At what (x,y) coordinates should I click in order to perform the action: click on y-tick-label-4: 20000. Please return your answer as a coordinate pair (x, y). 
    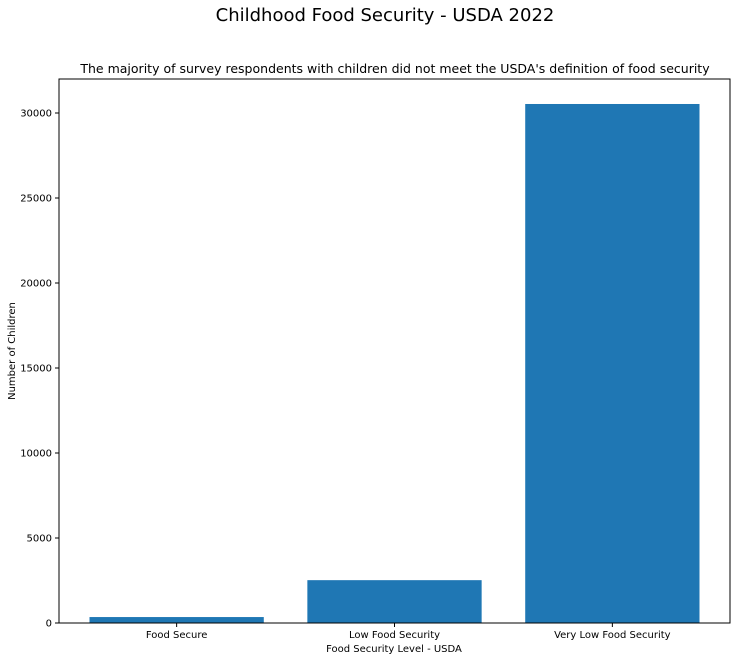
    Looking at the image, I should click on (36, 284).